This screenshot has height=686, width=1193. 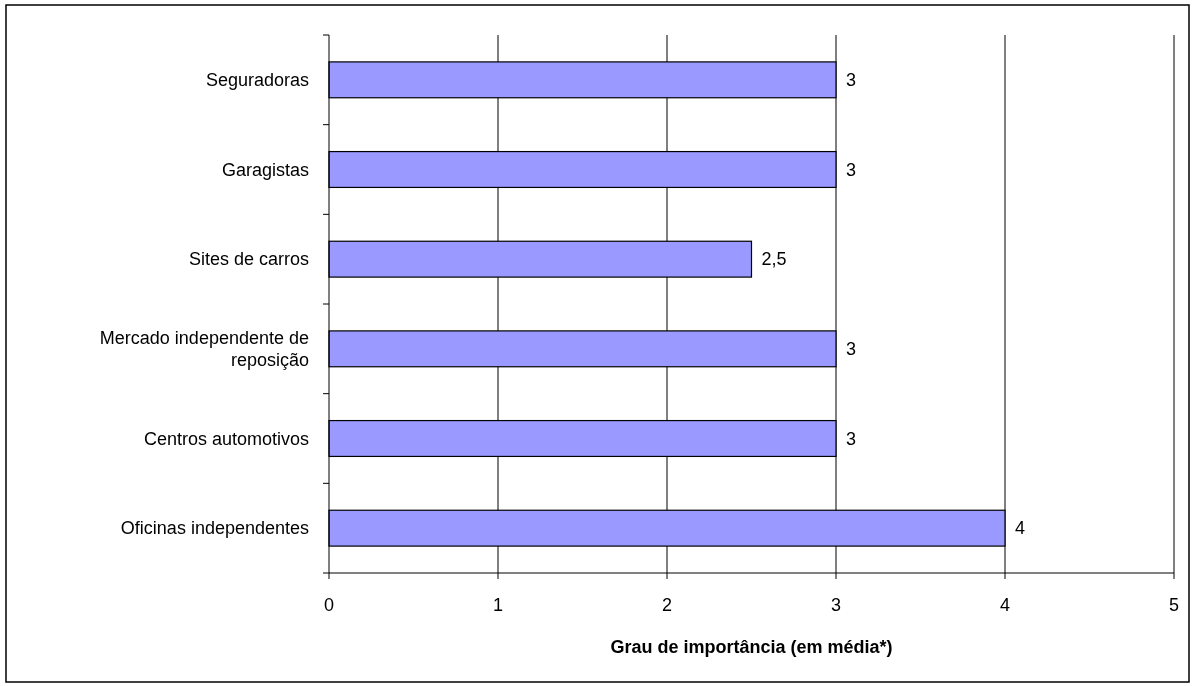 What do you see at coordinates (498, 605) in the screenshot?
I see `x-tick-label: 1` at bounding box center [498, 605].